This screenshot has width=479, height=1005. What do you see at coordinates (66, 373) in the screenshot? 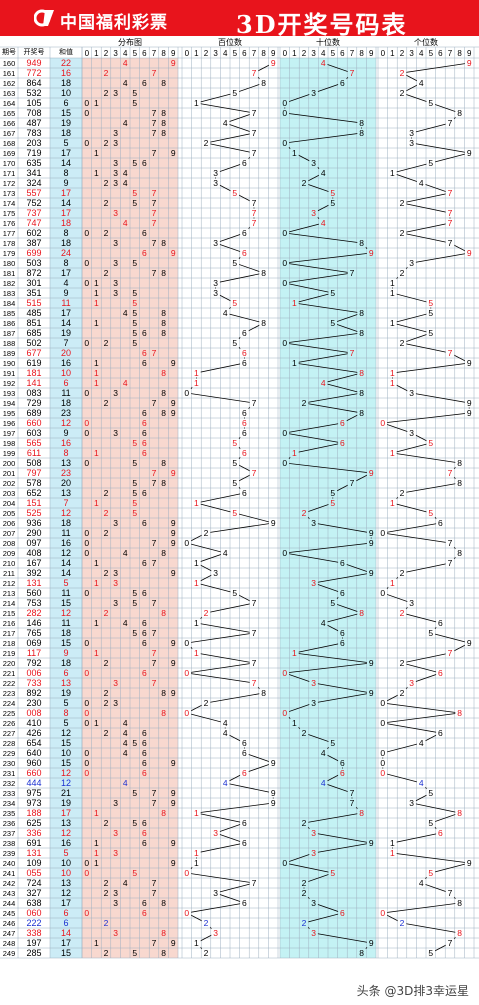
I see `sum-cell: 10` at bounding box center [66, 373].